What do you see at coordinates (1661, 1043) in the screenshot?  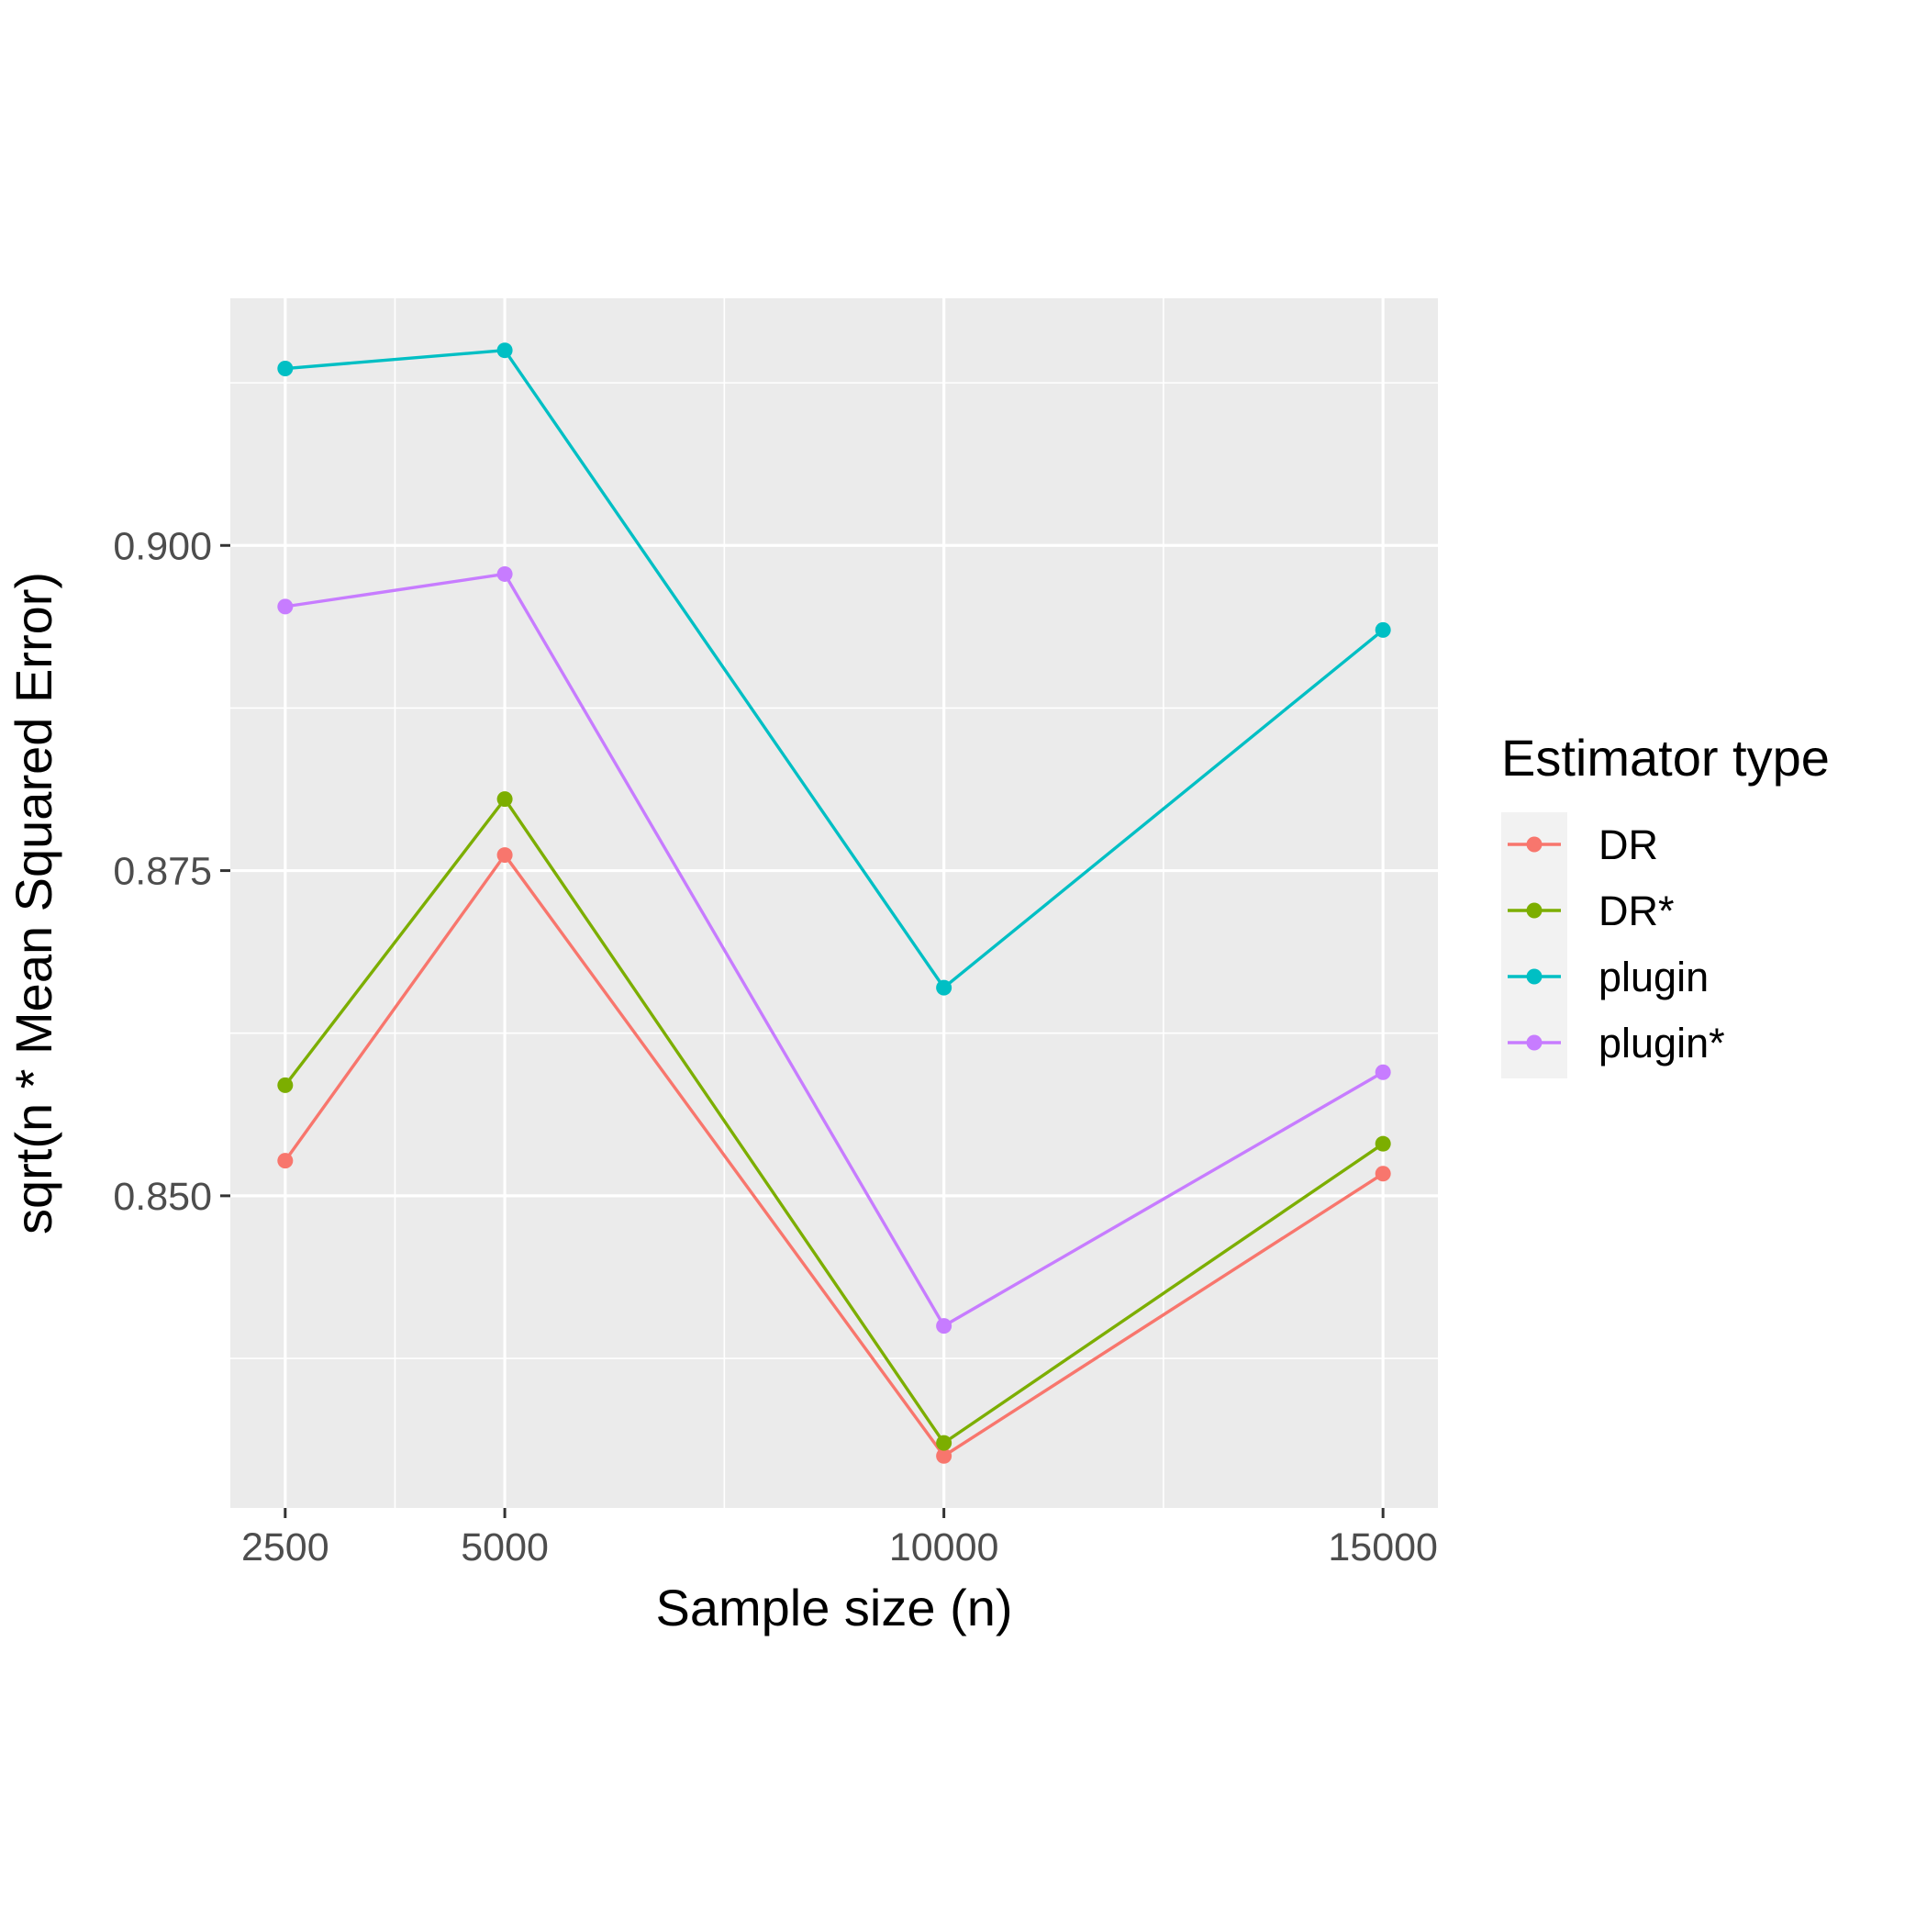 I see `legend-label-plugin*: plugin*` at bounding box center [1661, 1043].